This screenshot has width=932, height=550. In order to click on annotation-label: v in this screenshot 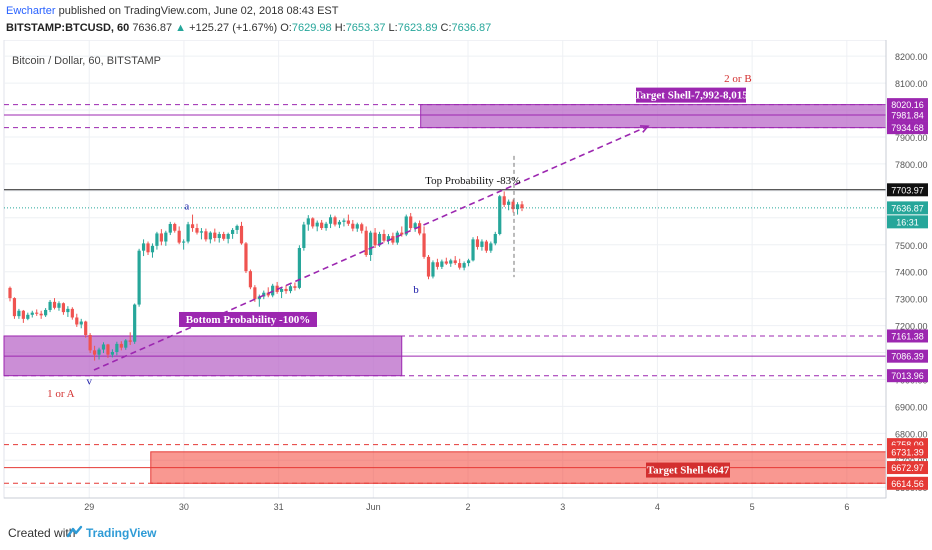, I will do `click(89, 381)`.